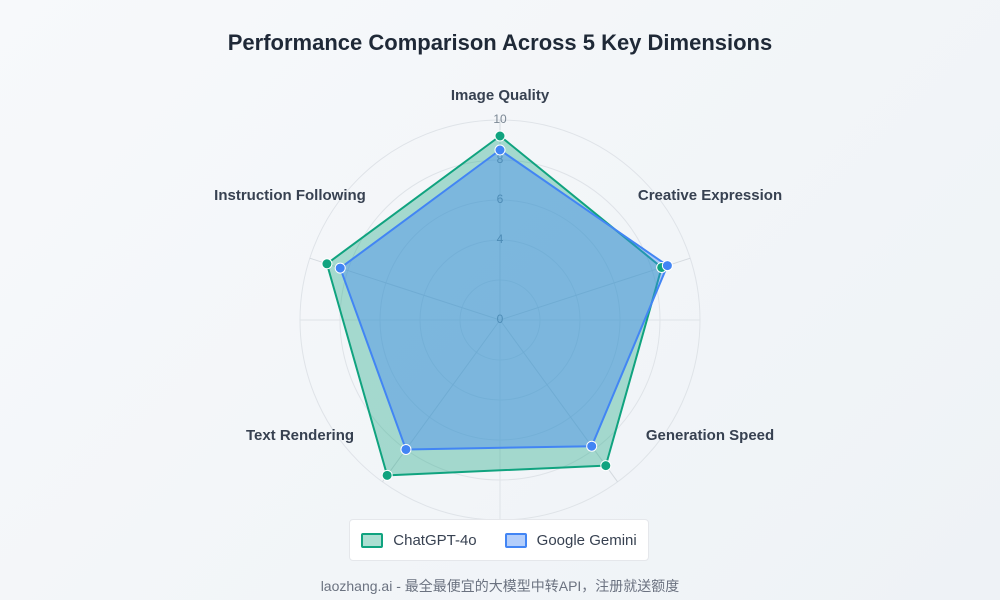 This screenshot has width=1000, height=600. I want to click on tick-label-8: 8, so click(500, 159).